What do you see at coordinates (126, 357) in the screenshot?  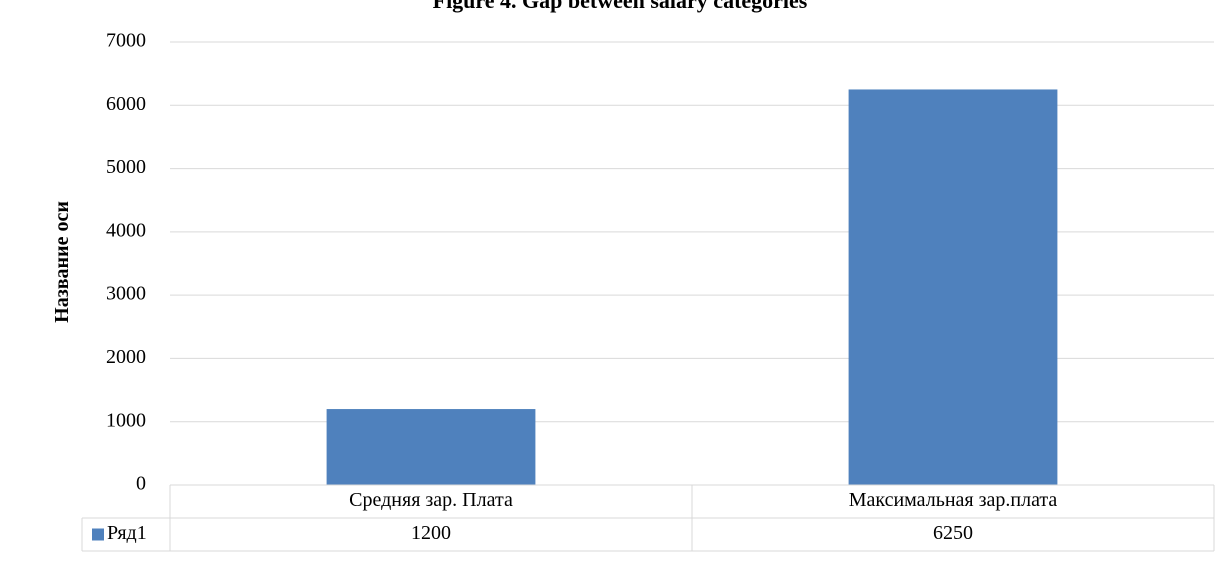 I see `y-tick-label: 2000` at bounding box center [126, 357].